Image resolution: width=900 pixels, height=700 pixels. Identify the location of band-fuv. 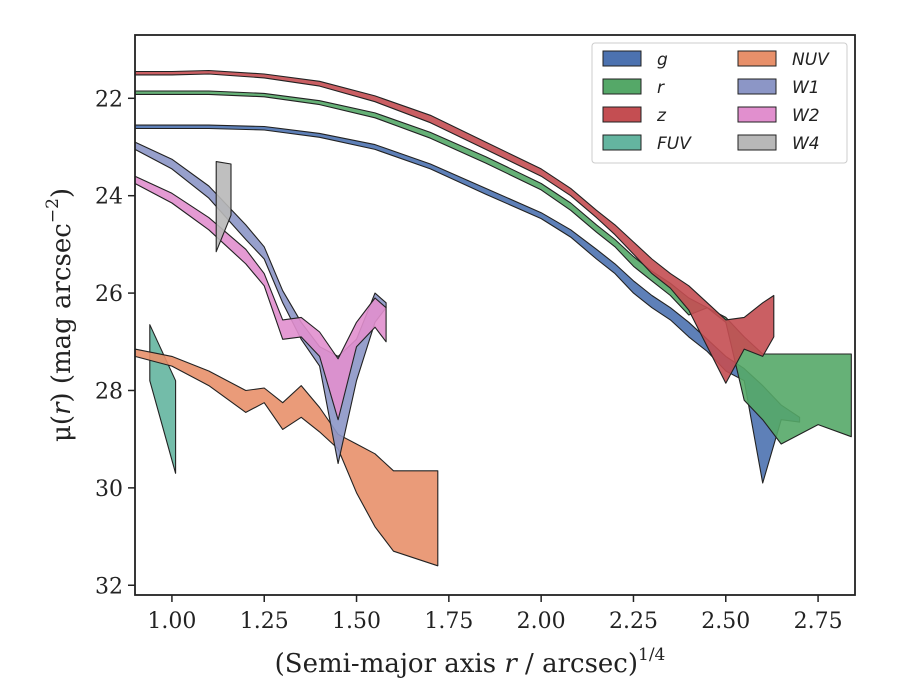
(163, 399).